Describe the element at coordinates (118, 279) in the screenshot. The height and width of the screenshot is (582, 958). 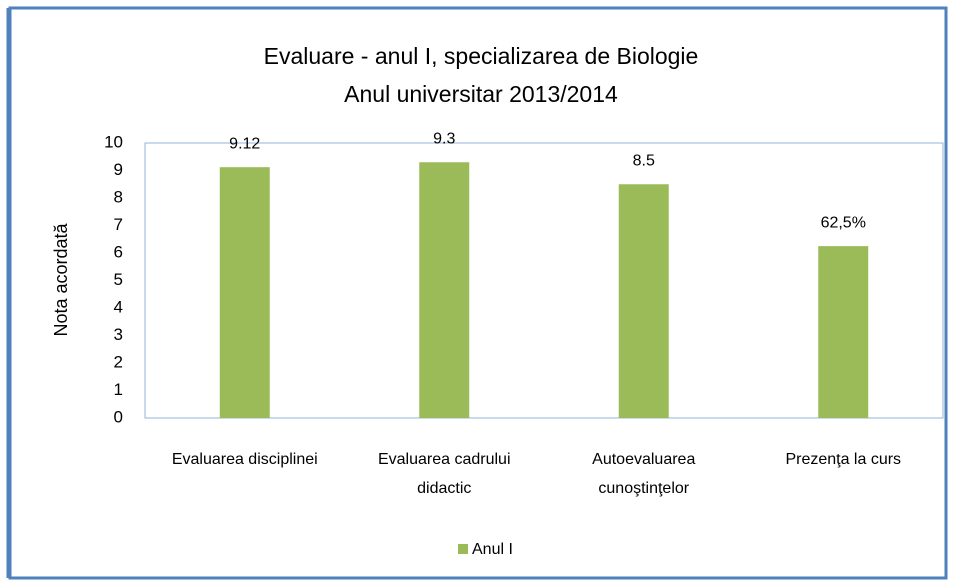
I see `y-tick-label: 5` at that location.